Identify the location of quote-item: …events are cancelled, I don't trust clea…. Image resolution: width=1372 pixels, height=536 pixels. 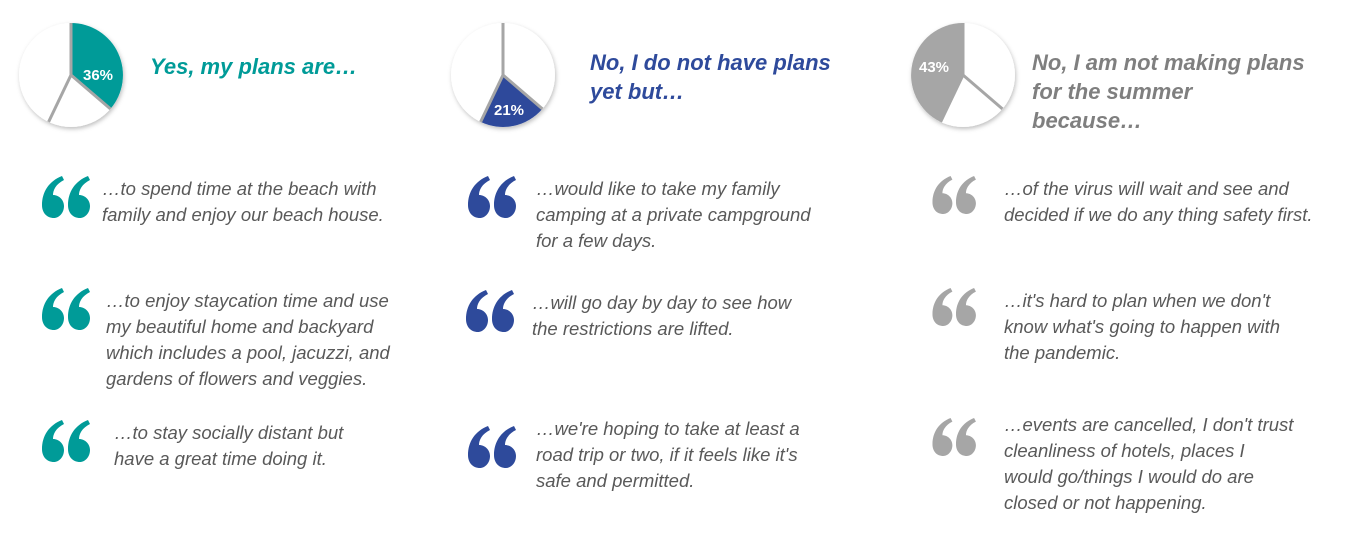
(1112, 464).